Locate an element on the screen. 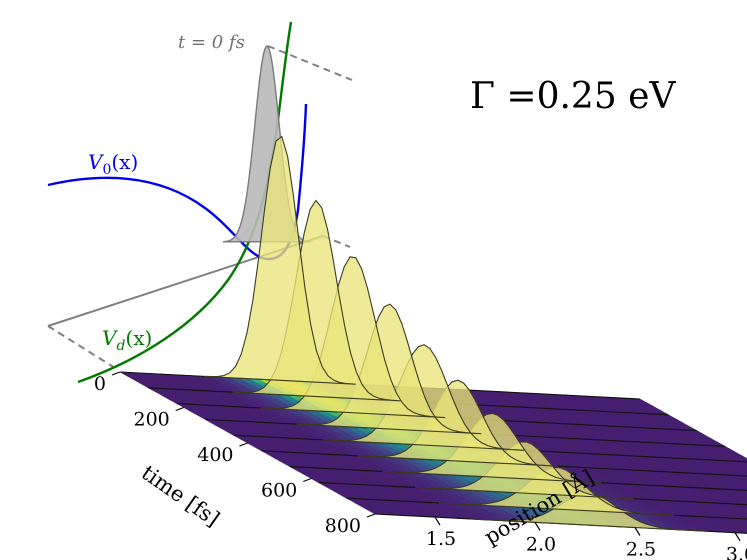 This screenshot has height=560, width=747. vd-label-sub: d is located at coordinates (120, 346).